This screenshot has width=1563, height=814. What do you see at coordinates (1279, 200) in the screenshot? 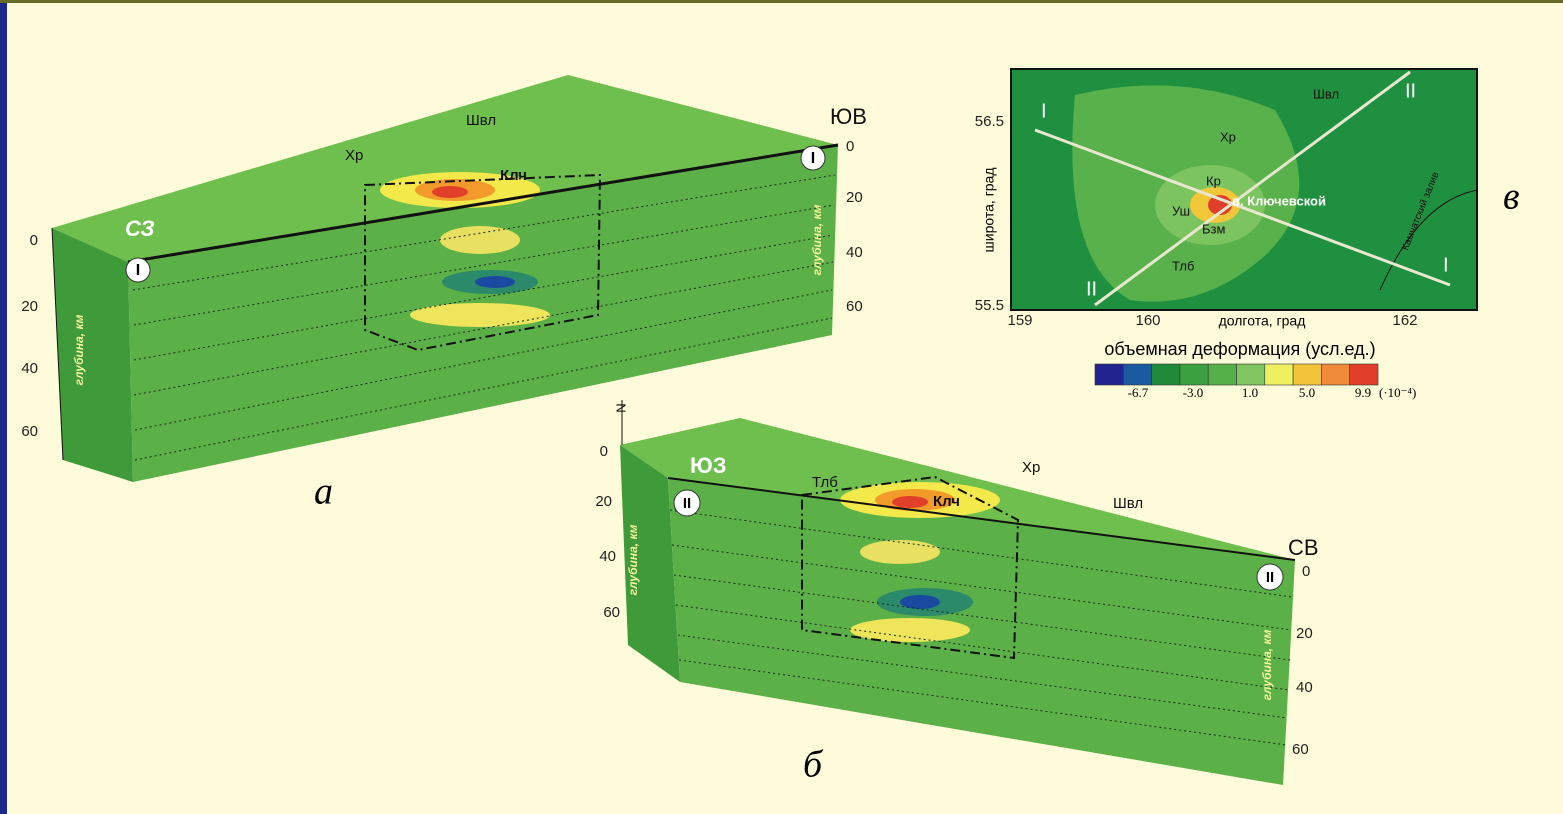
I see `place-label: в. Ключевской` at bounding box center [1279, 200].